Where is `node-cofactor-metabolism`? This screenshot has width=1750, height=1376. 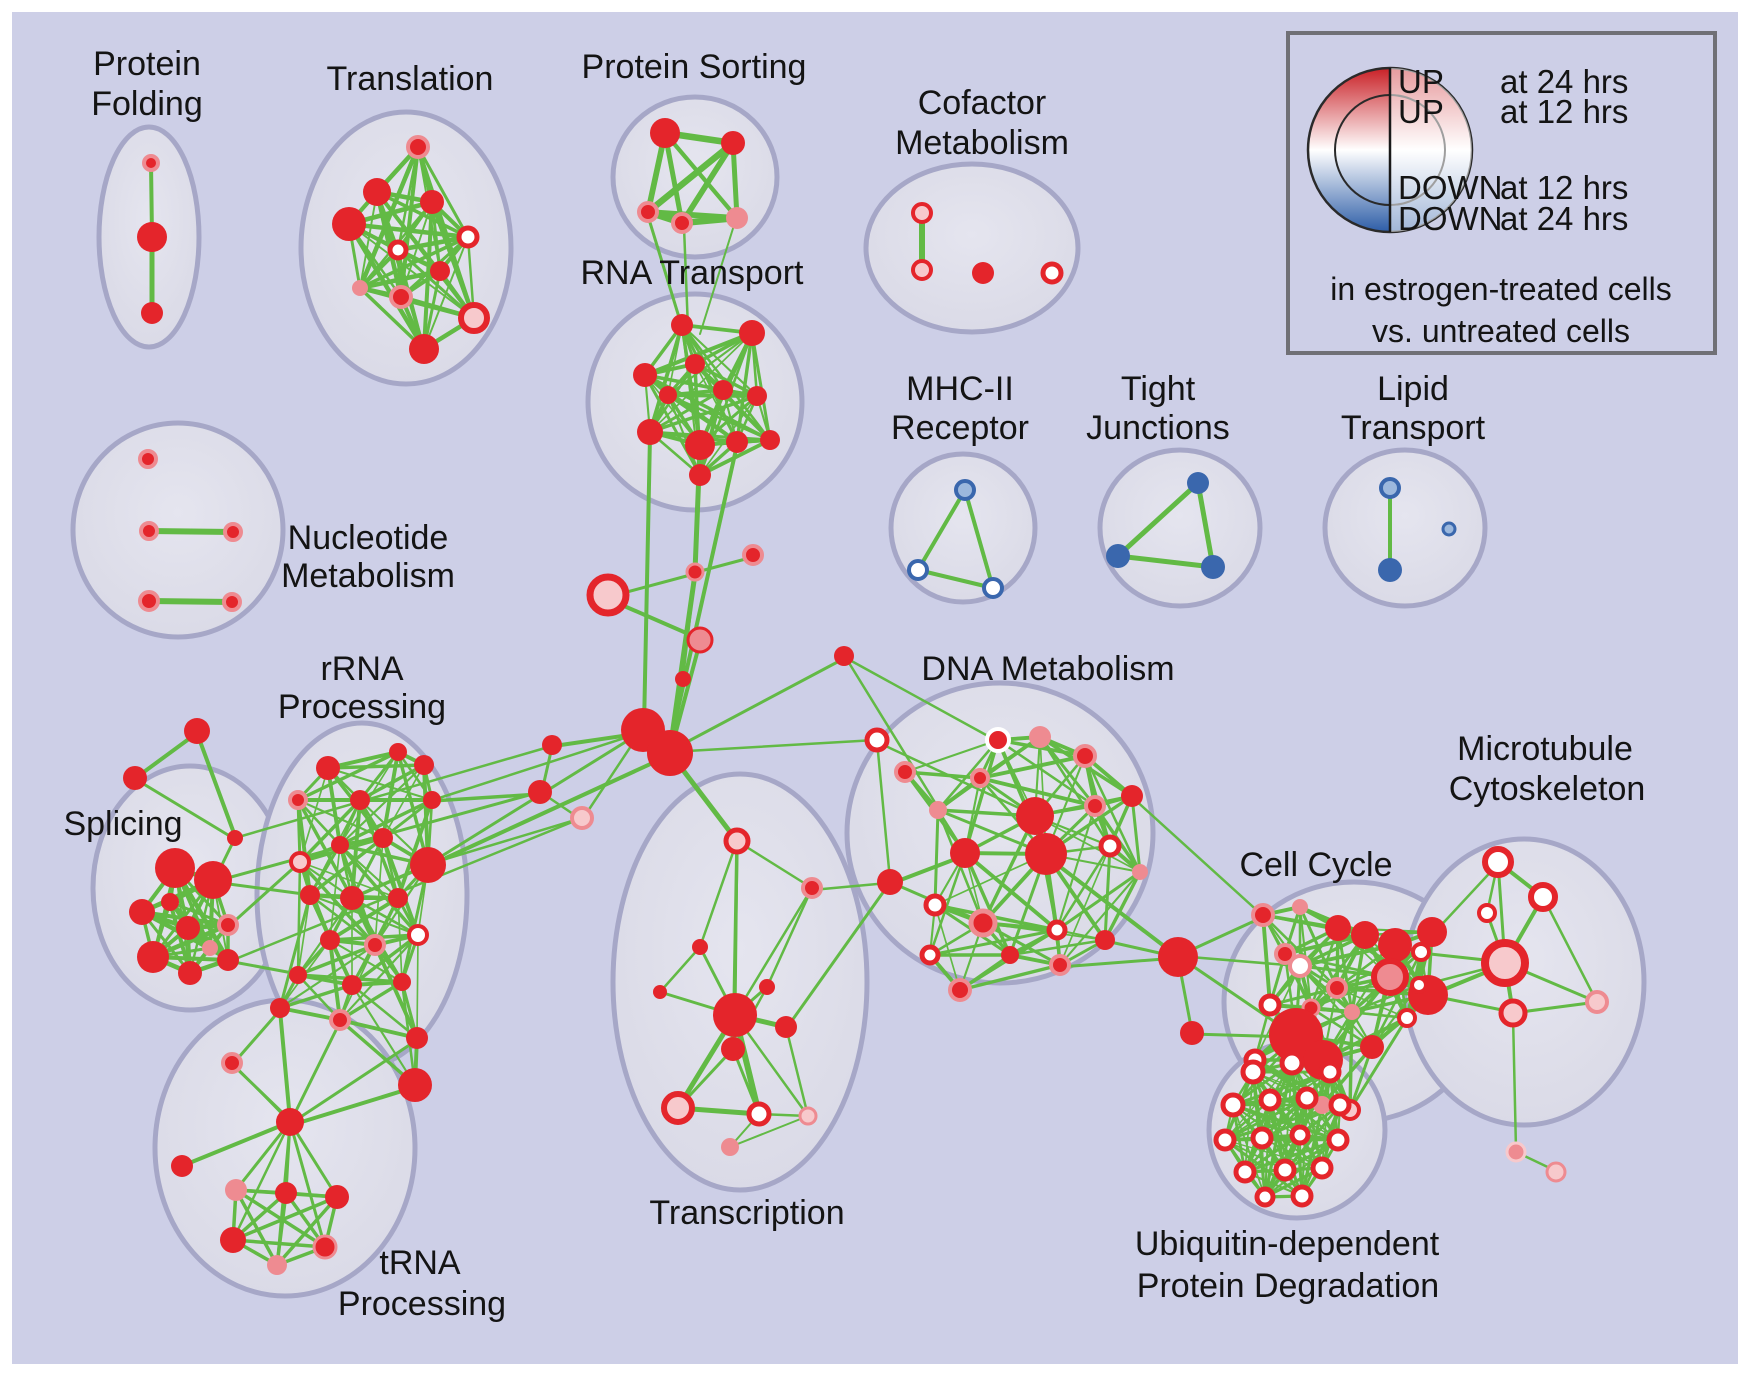 node-cofactor-metabolism is located at coordinates (1052, 273).